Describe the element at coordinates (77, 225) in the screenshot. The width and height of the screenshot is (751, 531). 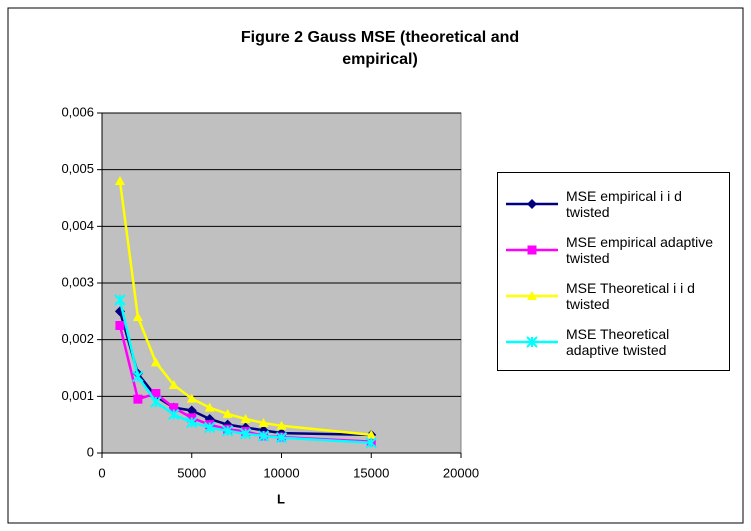
I see `y-tick-label: 0,004` at that location.